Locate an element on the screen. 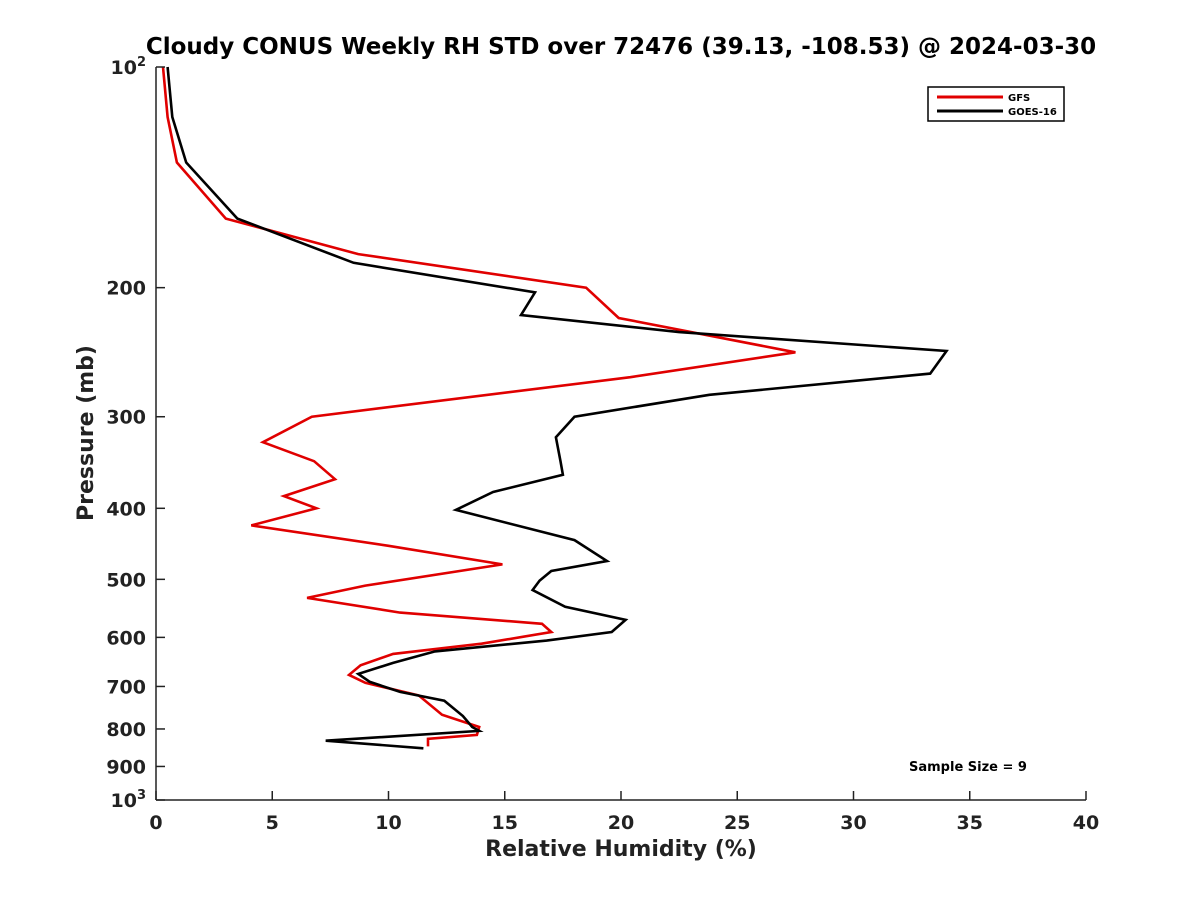 The height and width of the screenshot is (900, 1200). y-tick-label: 10² is located at coordinates (129, 67).